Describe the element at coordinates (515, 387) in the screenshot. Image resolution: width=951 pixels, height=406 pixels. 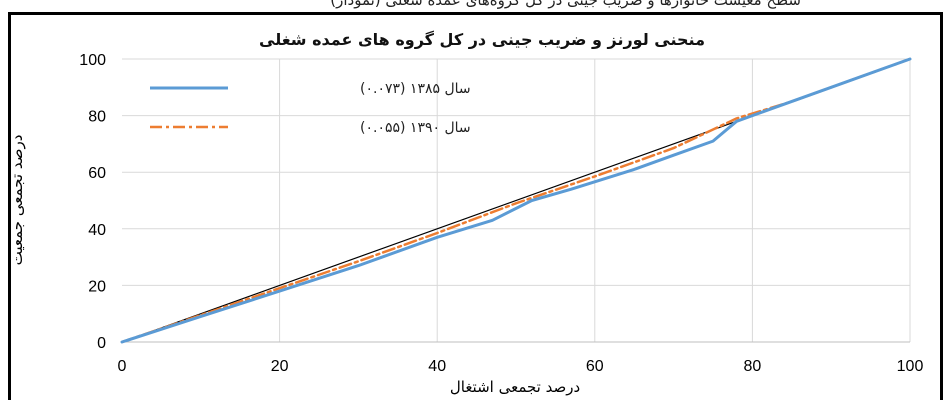
I see `x-axis-label: درصد تجمعی اشتغال` at that location.